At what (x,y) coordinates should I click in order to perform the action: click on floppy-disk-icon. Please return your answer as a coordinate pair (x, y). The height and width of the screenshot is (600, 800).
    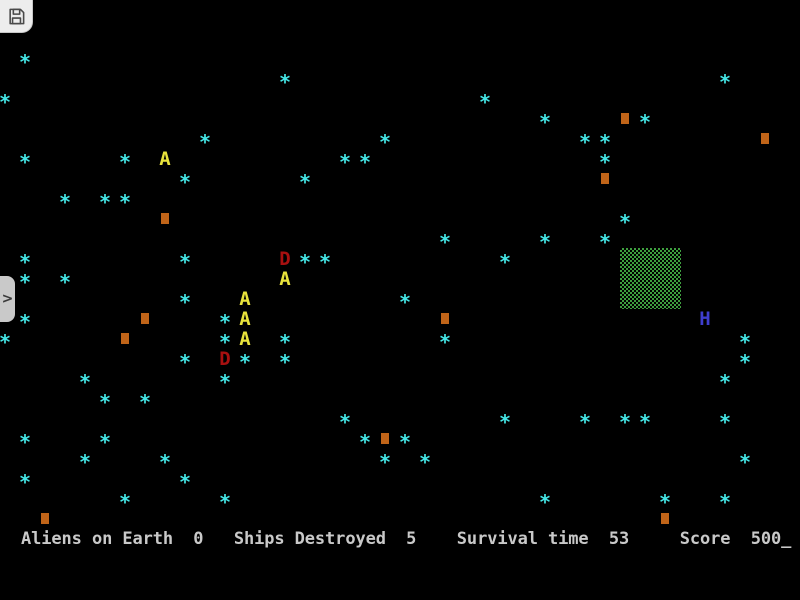
    Looking at the image, I should click on (16, 16).